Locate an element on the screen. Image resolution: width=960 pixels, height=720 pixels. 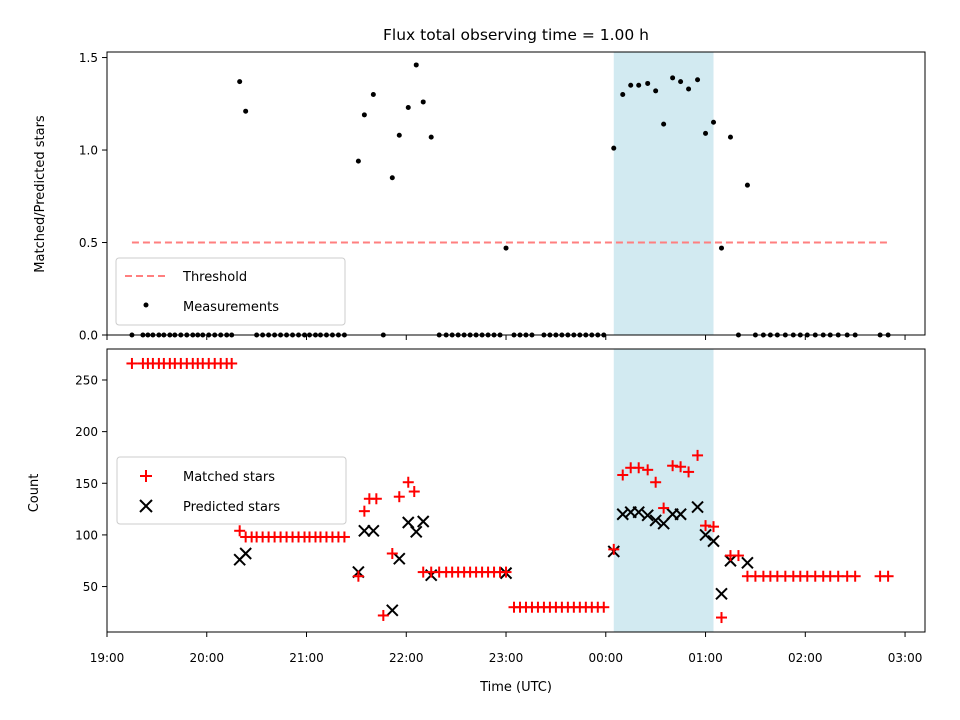
top-legend: Threshold Measurements is located at coordinates (230, 291).